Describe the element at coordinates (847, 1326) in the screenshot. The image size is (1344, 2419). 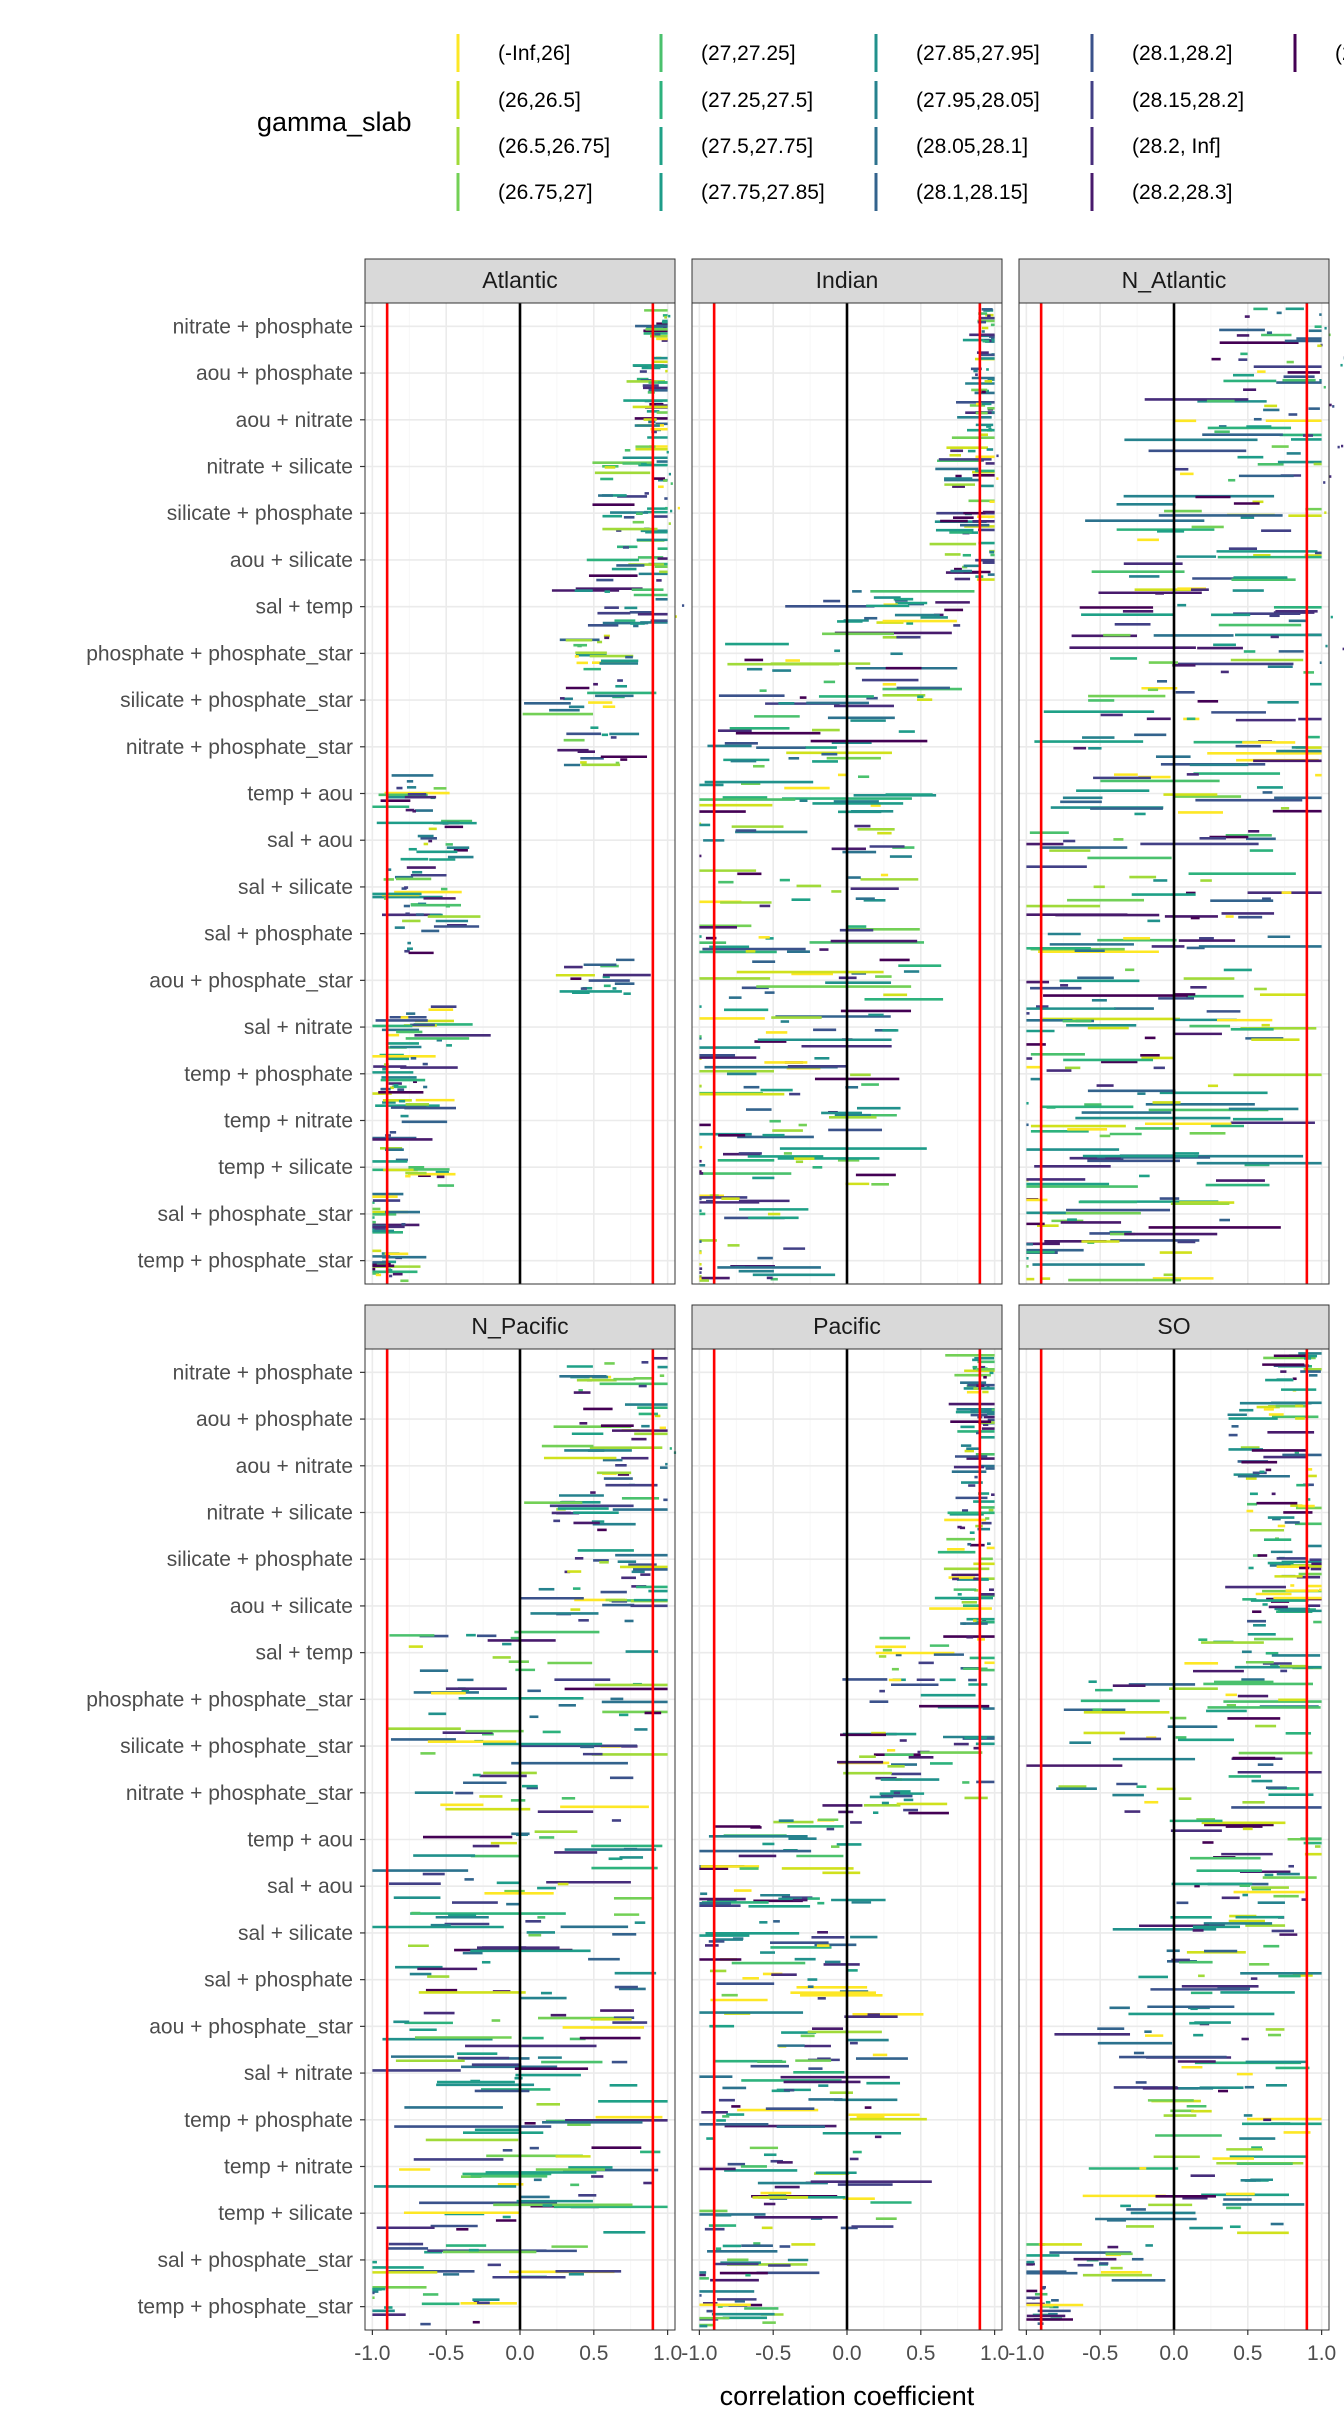
I see `facet-title: Pacific` at that location.